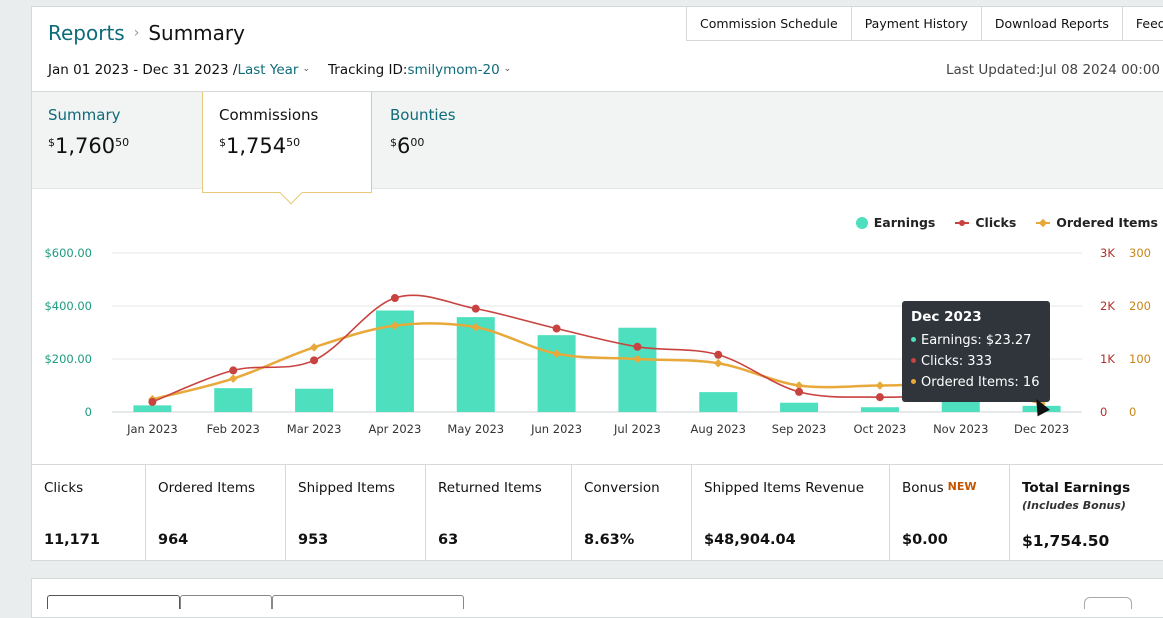  I want to click on tooltip-clicks: Clicks: 333, so click(957, 361).